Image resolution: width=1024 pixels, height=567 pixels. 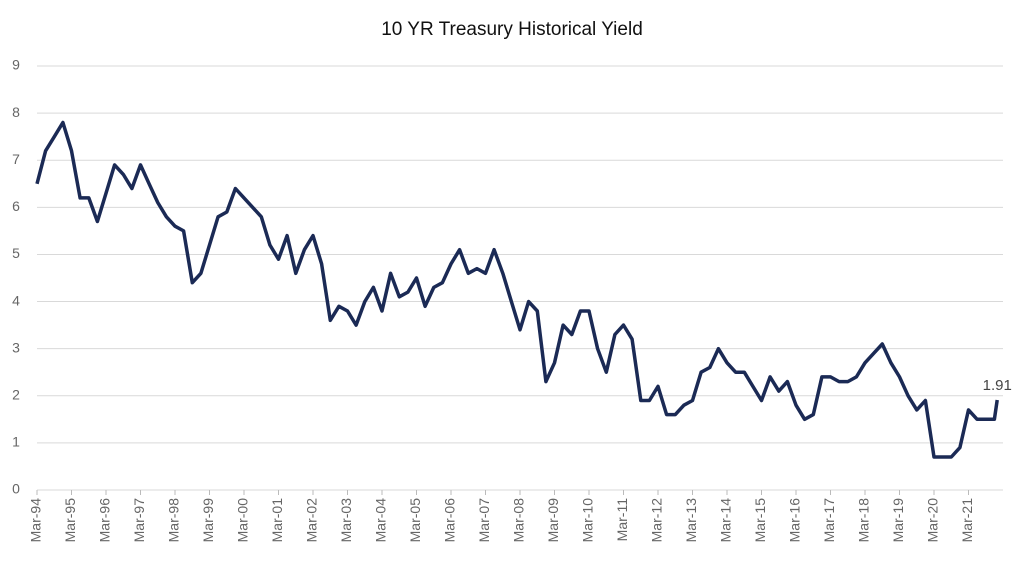 What do you see at coordinates (622, 520) in the screenshot?
I see `x-tick-label: Mar-11` at bounding box center [622, 520].